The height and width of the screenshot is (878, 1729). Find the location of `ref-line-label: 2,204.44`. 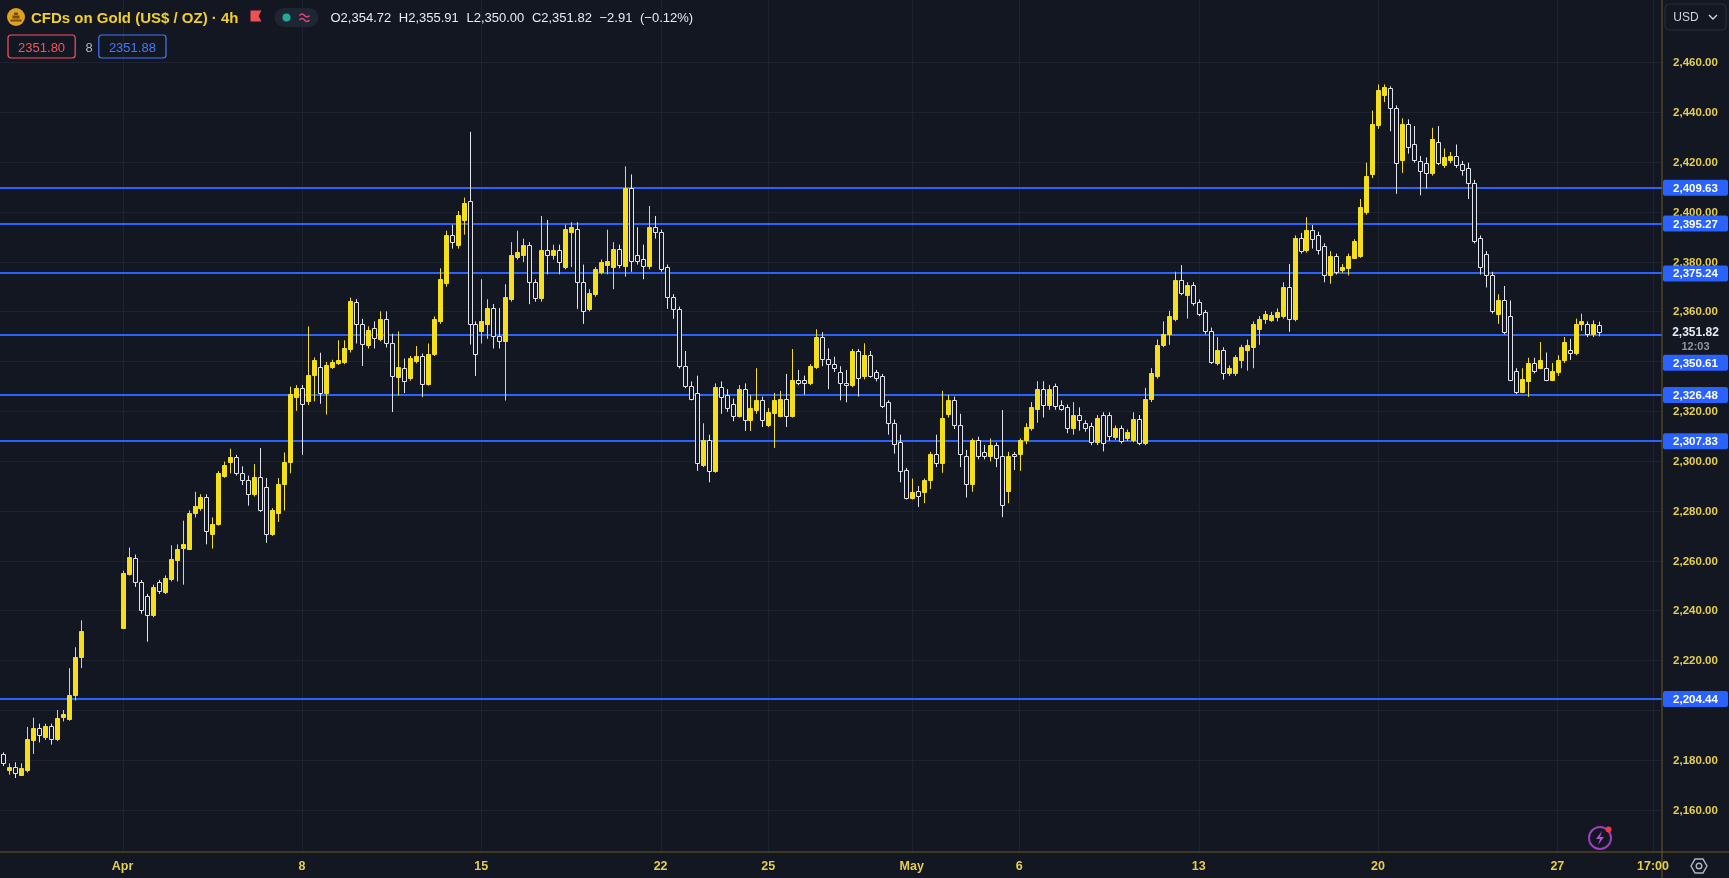

ref-line-label: 2,204.44 is located at coordinates (1696, 698).